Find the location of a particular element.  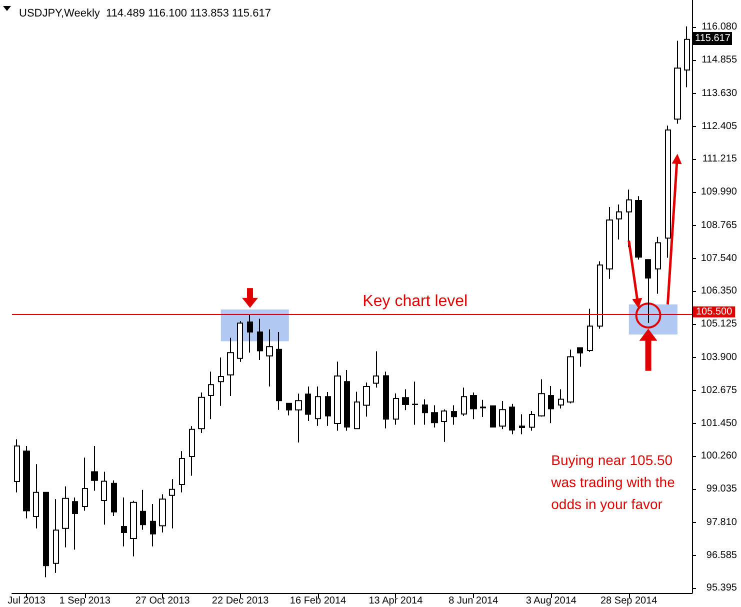

ref-line-label: 105.500 is located at coordinates (714, 312).